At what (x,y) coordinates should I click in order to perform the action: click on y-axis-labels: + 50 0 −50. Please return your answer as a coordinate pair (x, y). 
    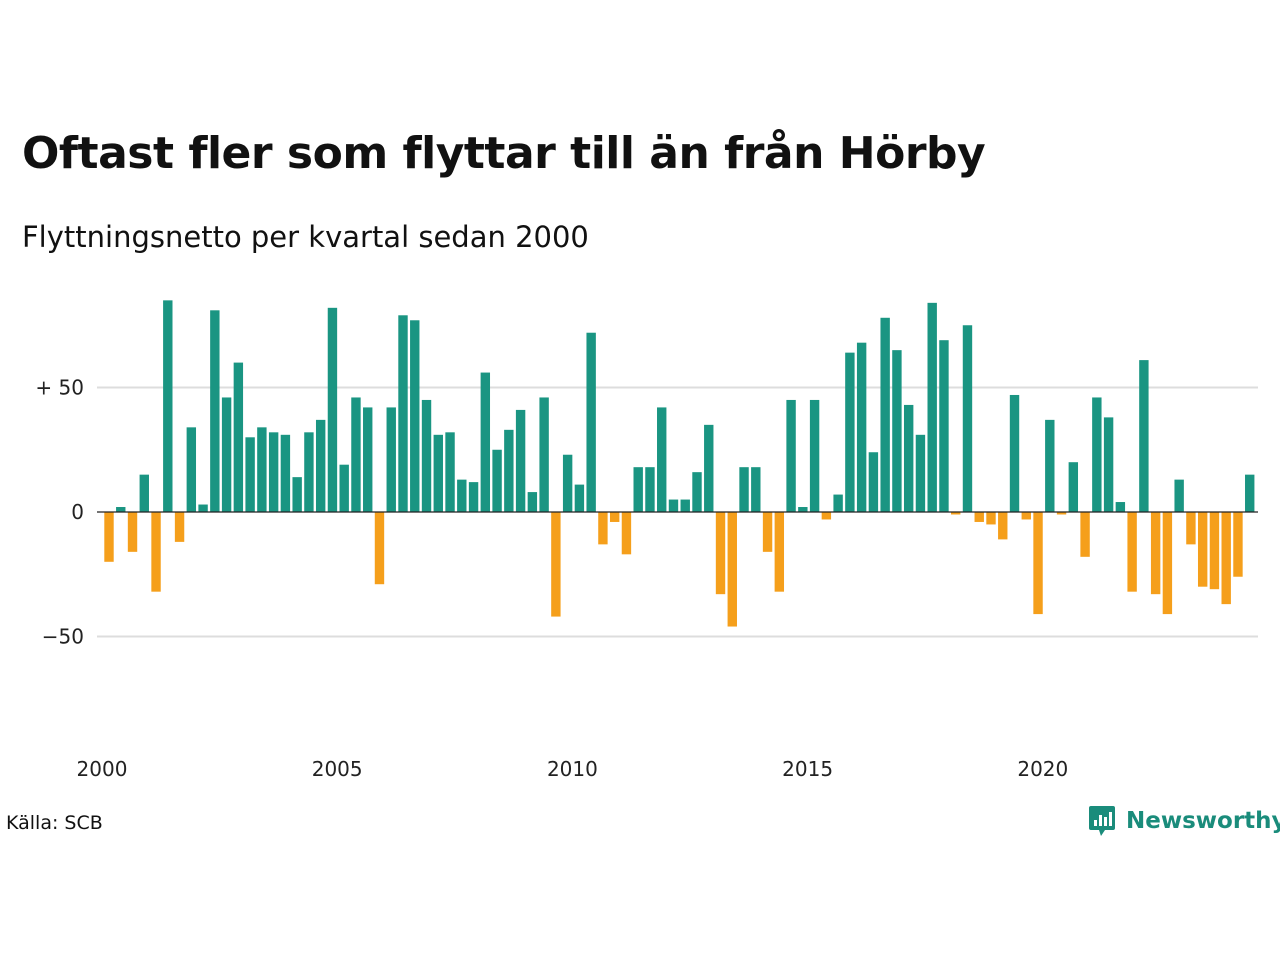
    Looking at the image, I should click on (59, 512).